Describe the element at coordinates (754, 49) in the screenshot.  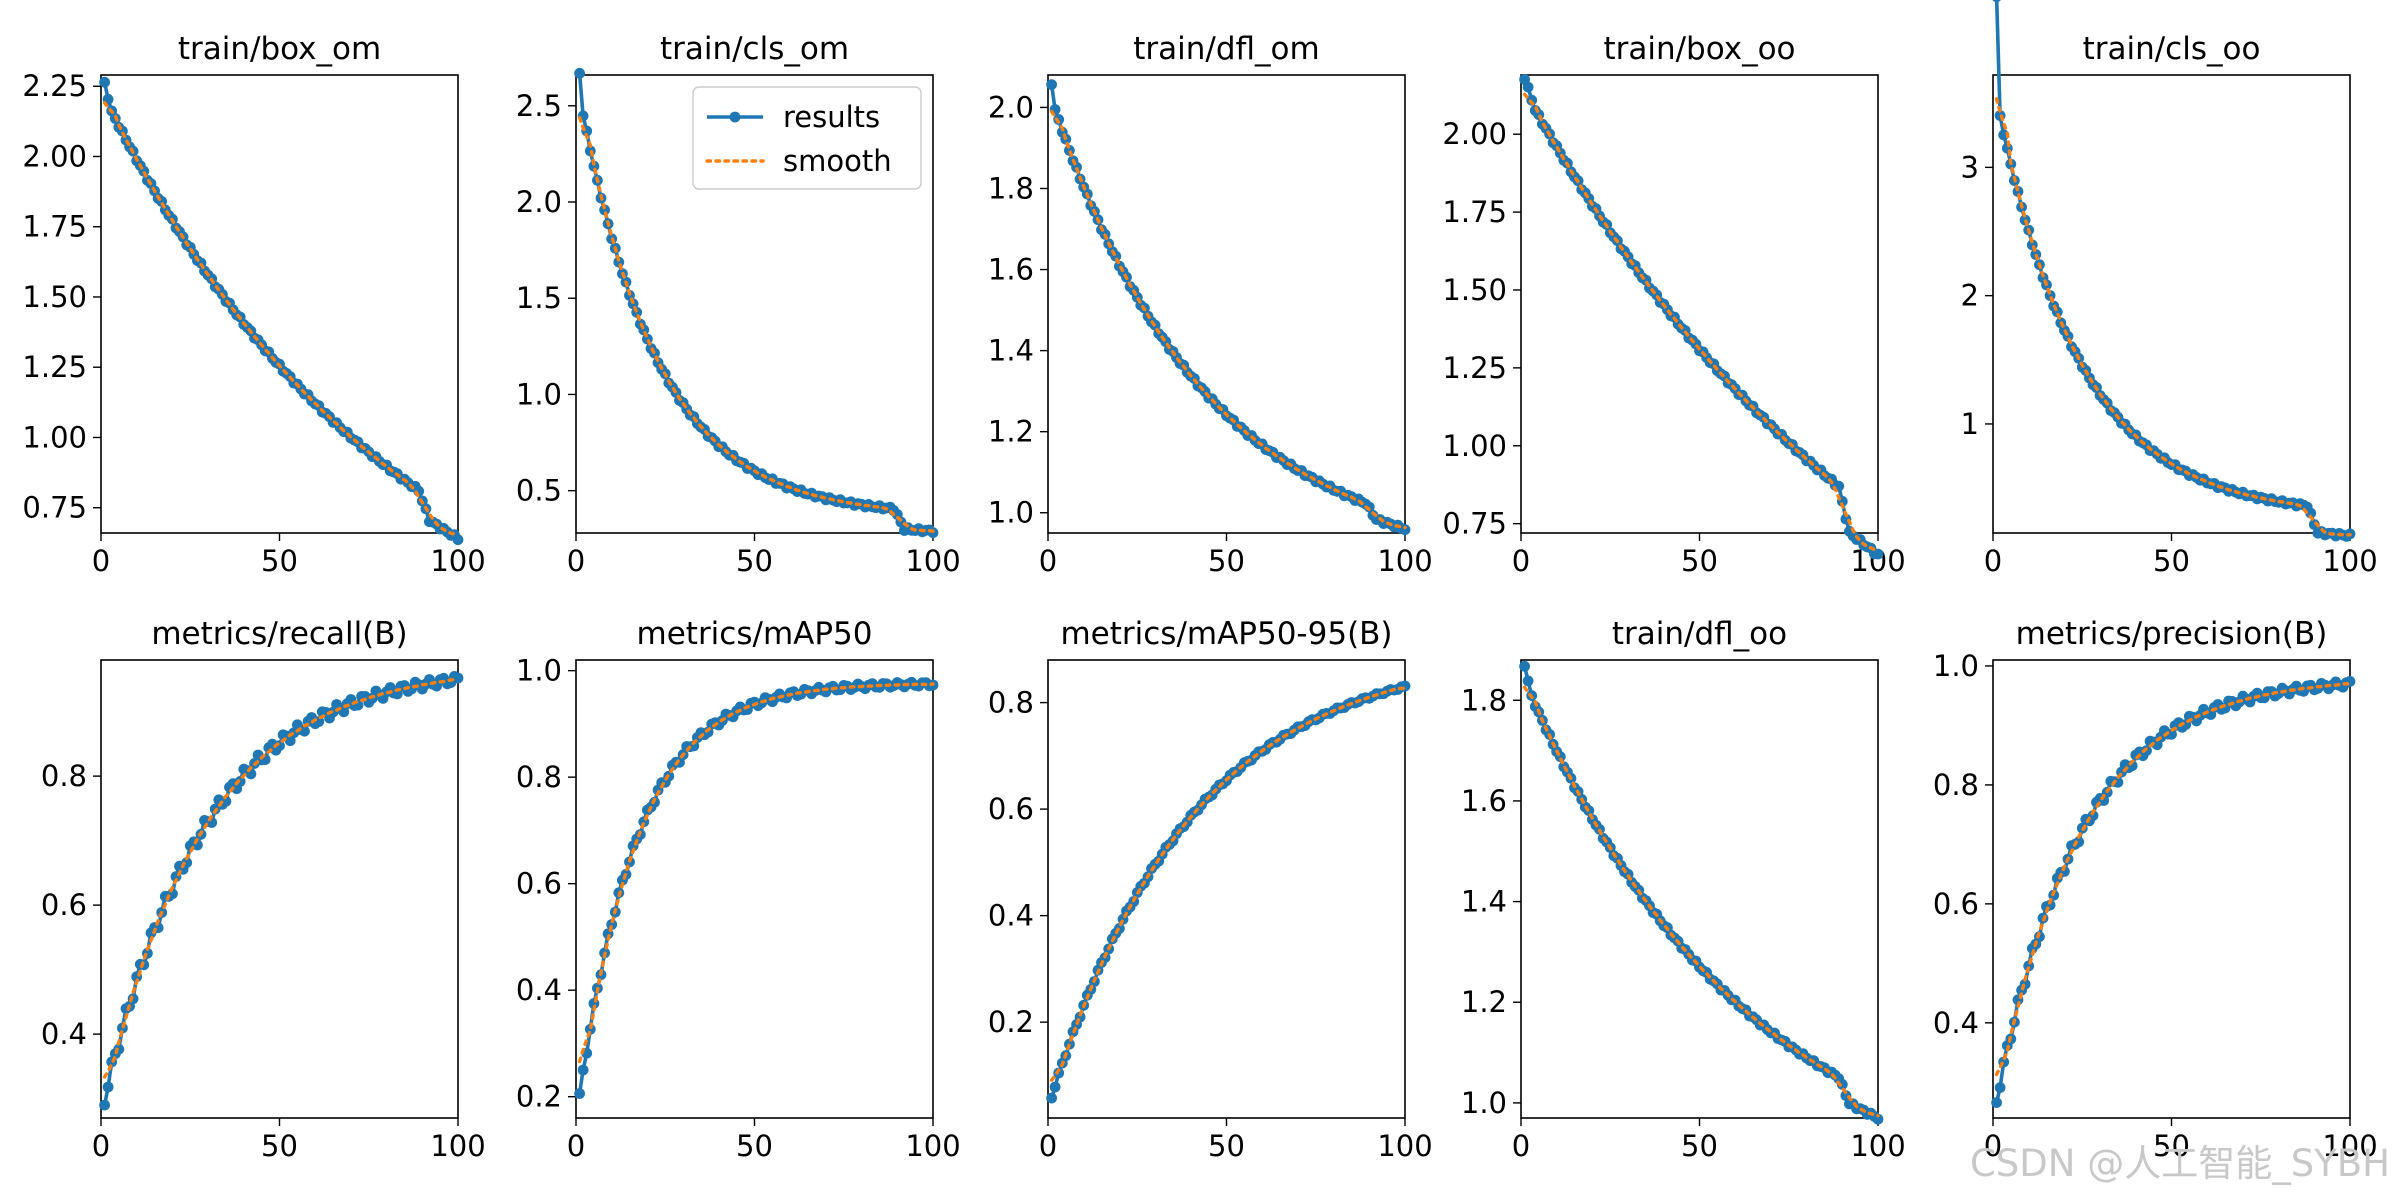
I see `chart-title: train/cls_om` at that location.